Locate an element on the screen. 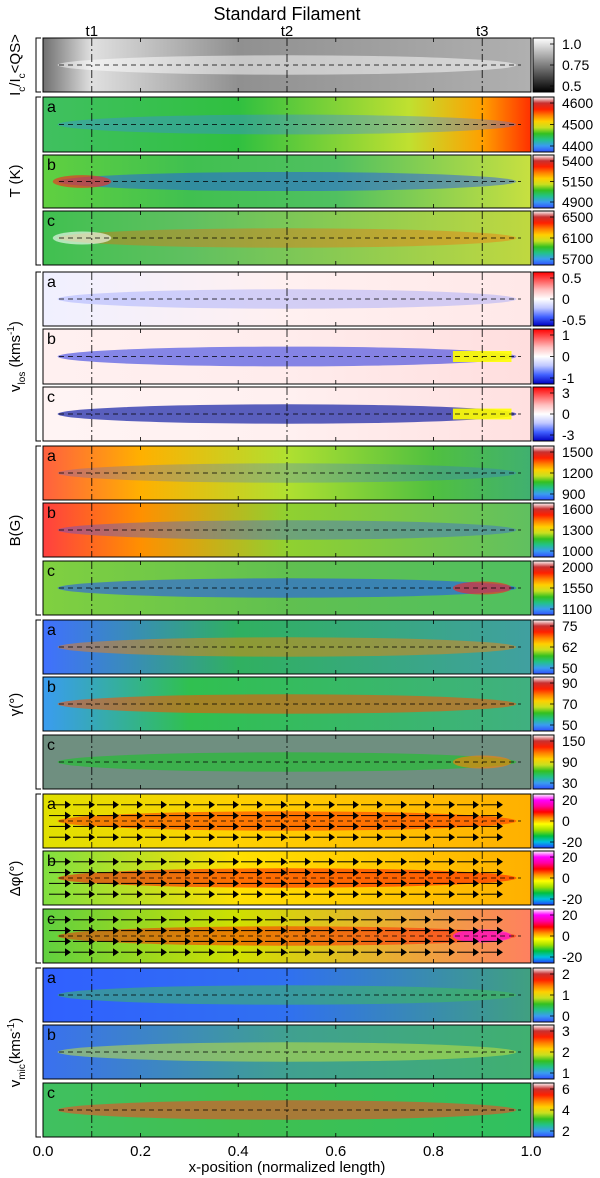 This screenshot has height=1178, width=600. group-ylabel: vmic(kms-1) is located at coordinates (17, 1052).